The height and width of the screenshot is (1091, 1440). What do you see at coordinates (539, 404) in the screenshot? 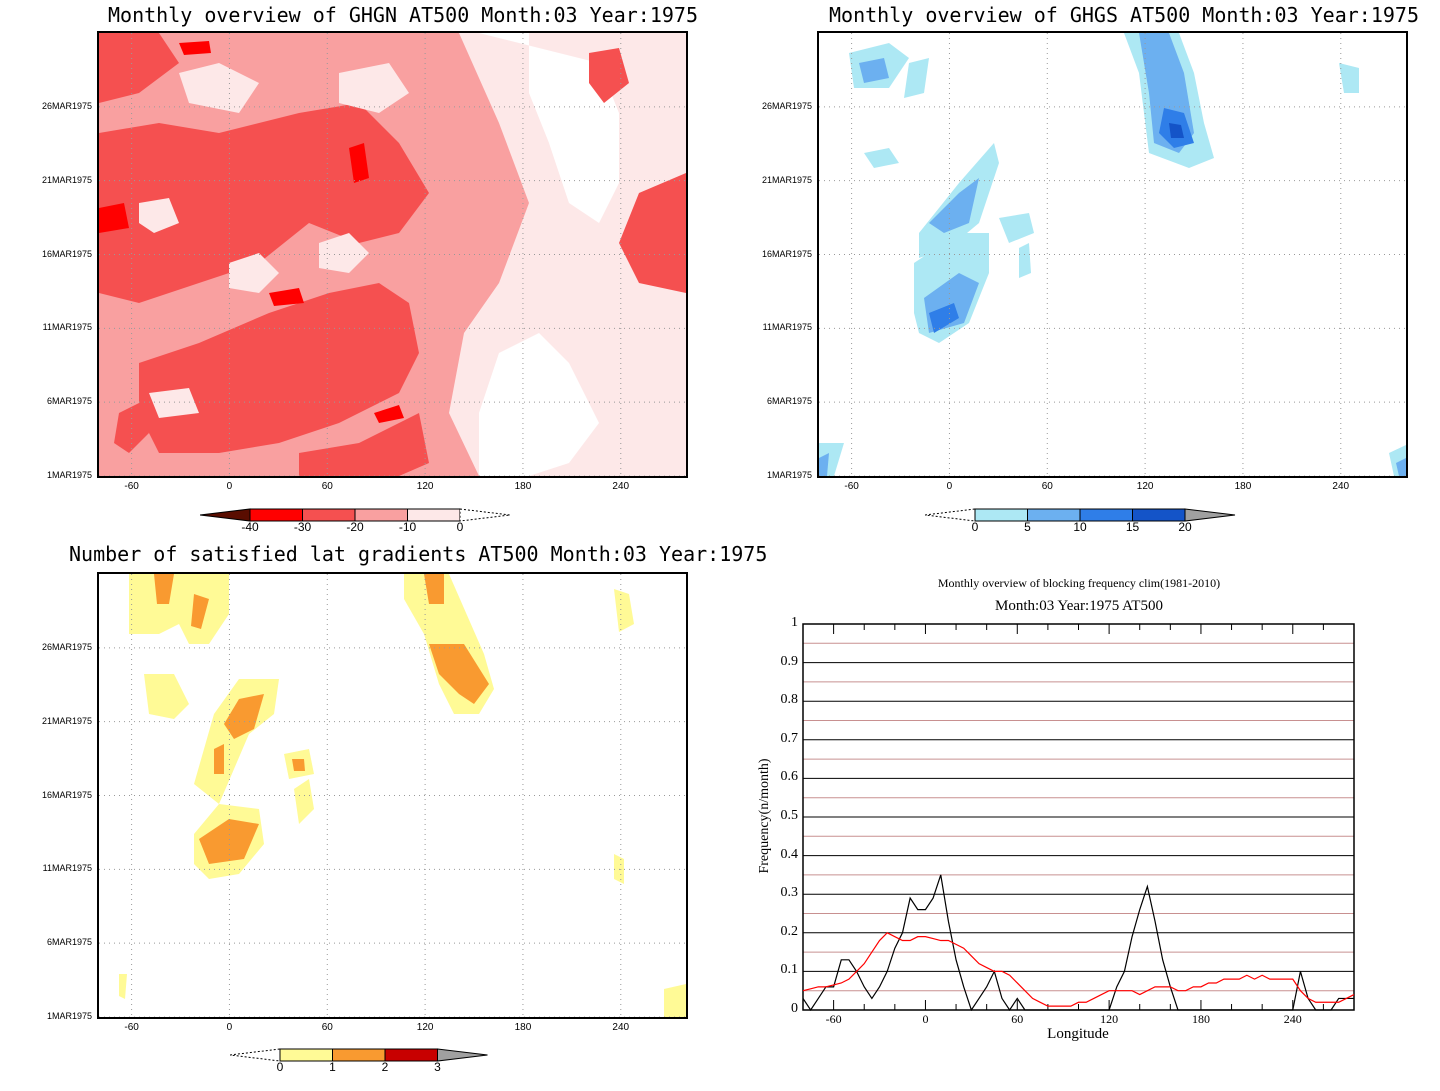
I see `contour-region-white` at bounding box center [539, 404].